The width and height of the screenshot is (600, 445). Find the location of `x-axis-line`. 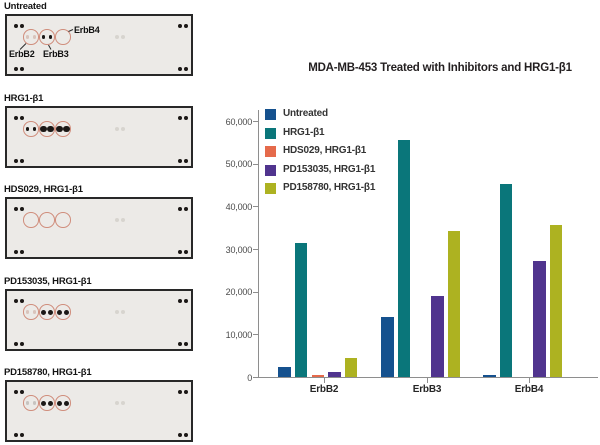

x-axis-line is located at coordinates (427, 378).